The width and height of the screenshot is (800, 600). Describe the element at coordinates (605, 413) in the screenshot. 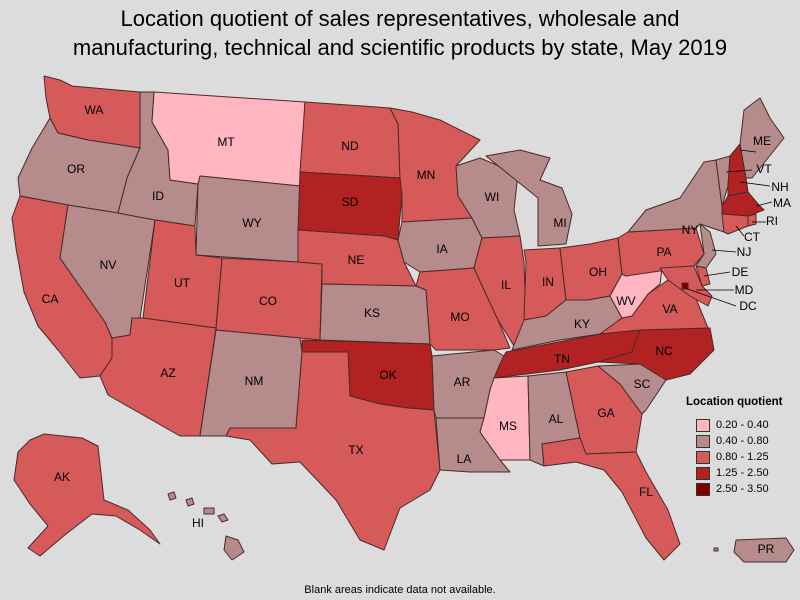

I see `label-ga: GA` at that location.